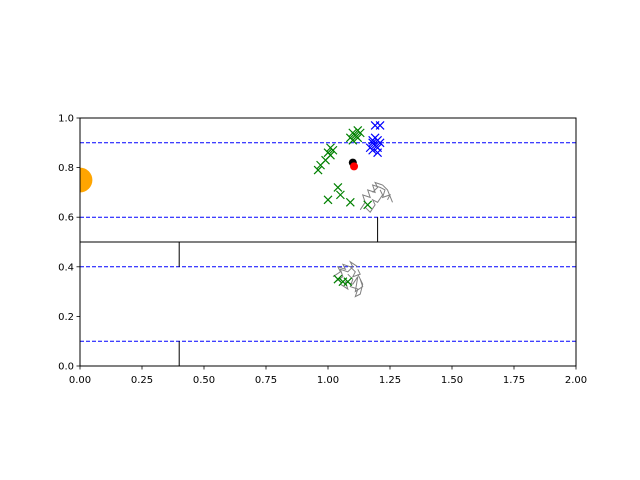 The width and height of the screenshot is (640, 480). What do you see at coordinates (86, 180) in the screenshot?
I see `orange-circle` at bounding box center [86, 180].